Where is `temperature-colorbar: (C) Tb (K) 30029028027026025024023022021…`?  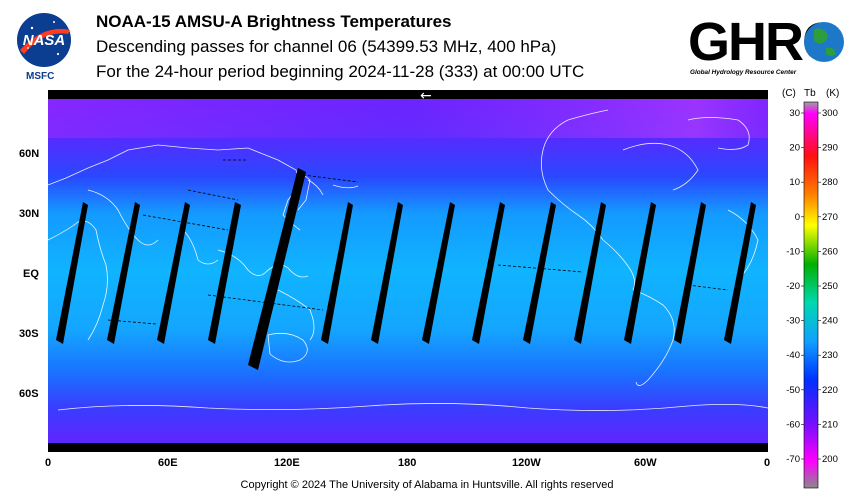
temperature-colorbar: (C) Tb (K) 30029028027026025024023022021… is located at coordinates (810, 288).